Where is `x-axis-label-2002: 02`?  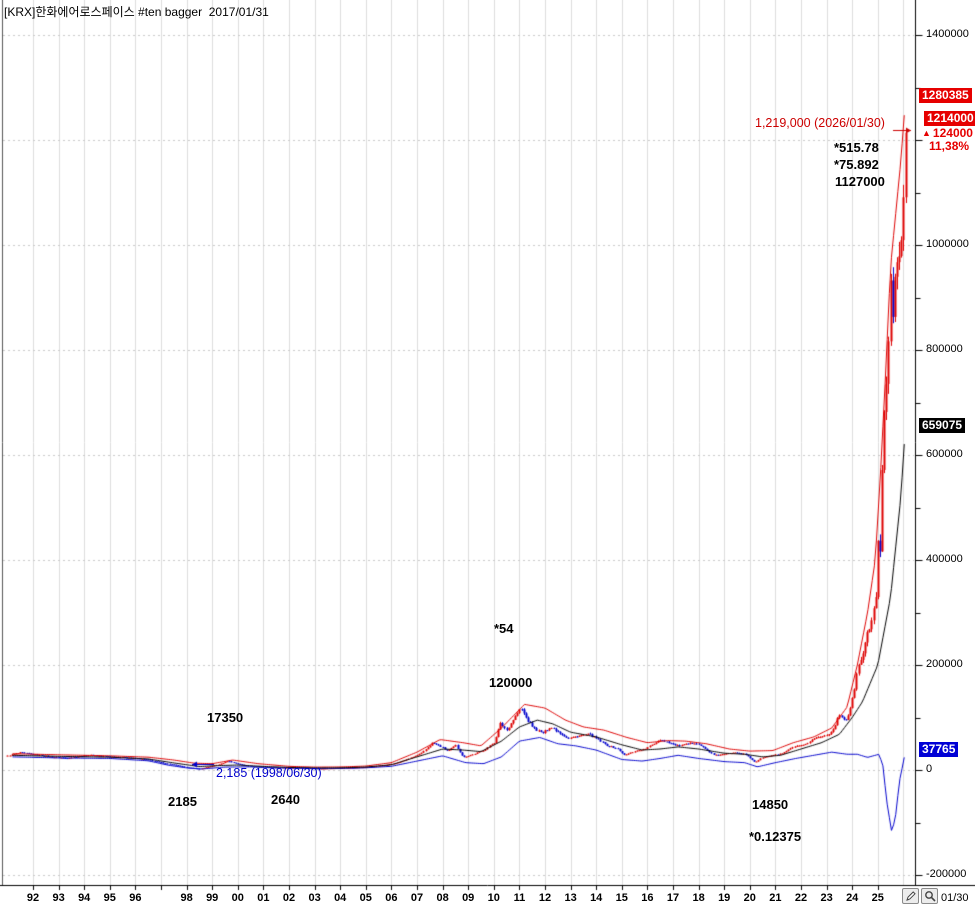 x-axis-label-2002: 02 is located at coordinates (289, 898).